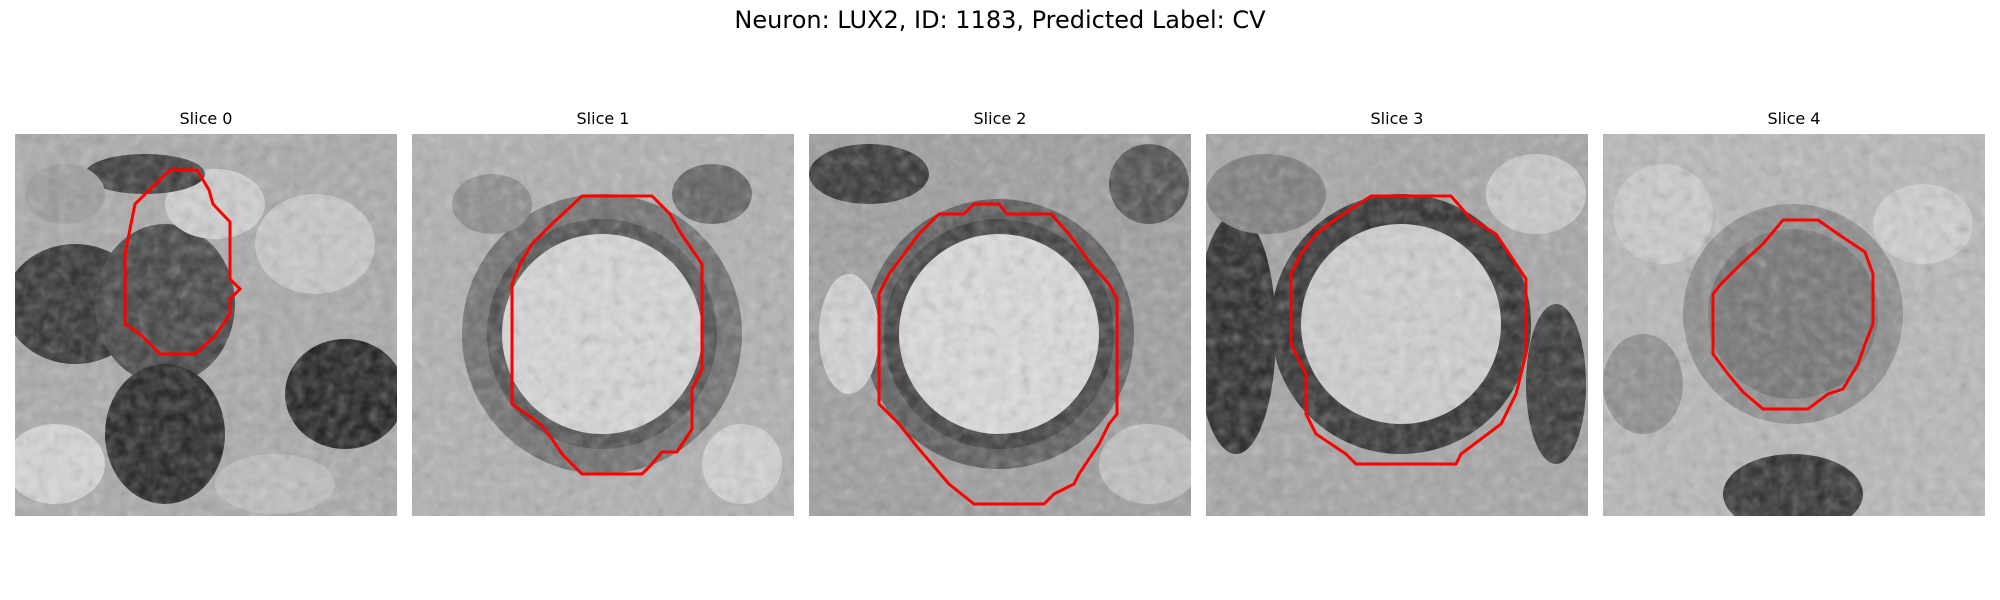 The width and height of the screenshot is (2000, 600). Describe the element at coordinates (206, 118) in the screenshot. I see `slice-title: Slice 0` at that location.